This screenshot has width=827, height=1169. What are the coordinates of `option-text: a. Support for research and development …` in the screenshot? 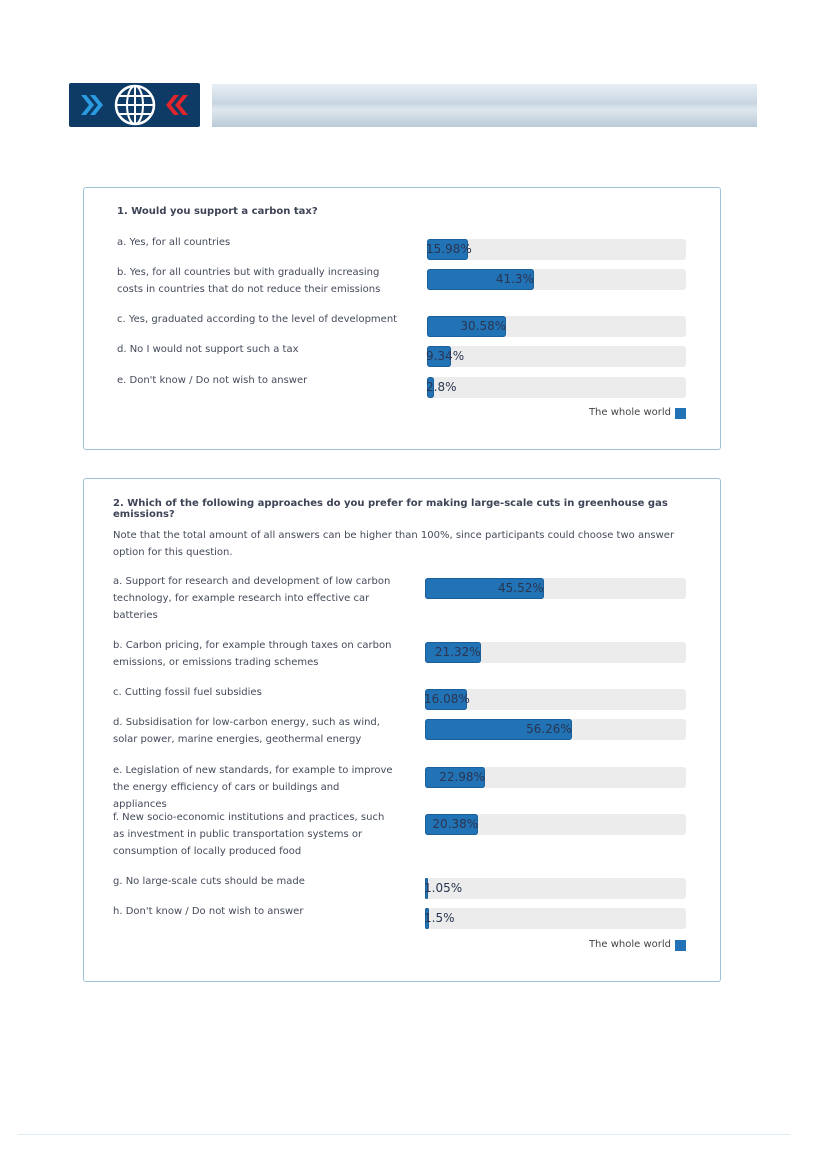 It's located at (252, 598).